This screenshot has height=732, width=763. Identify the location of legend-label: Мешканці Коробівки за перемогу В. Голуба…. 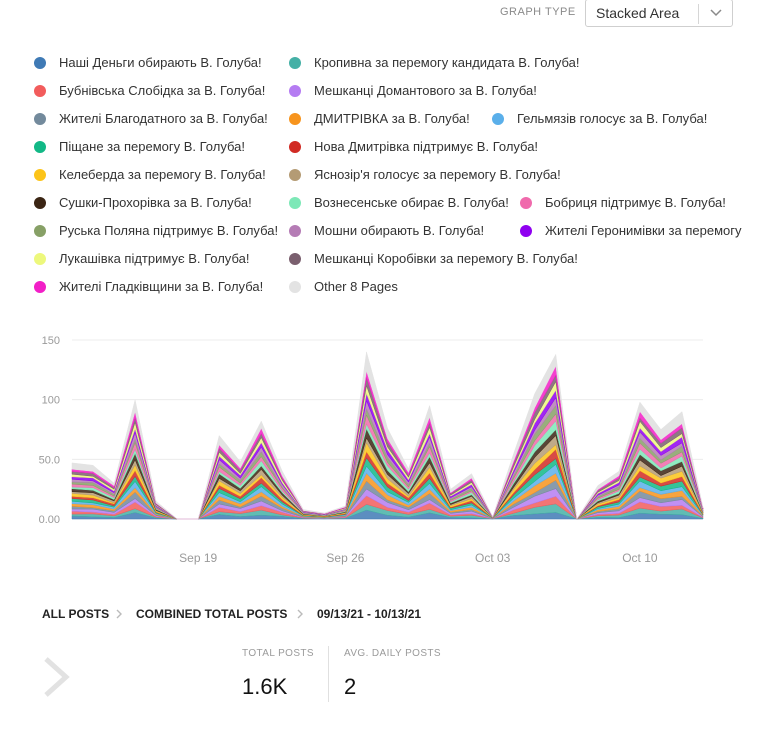
(446, 258).